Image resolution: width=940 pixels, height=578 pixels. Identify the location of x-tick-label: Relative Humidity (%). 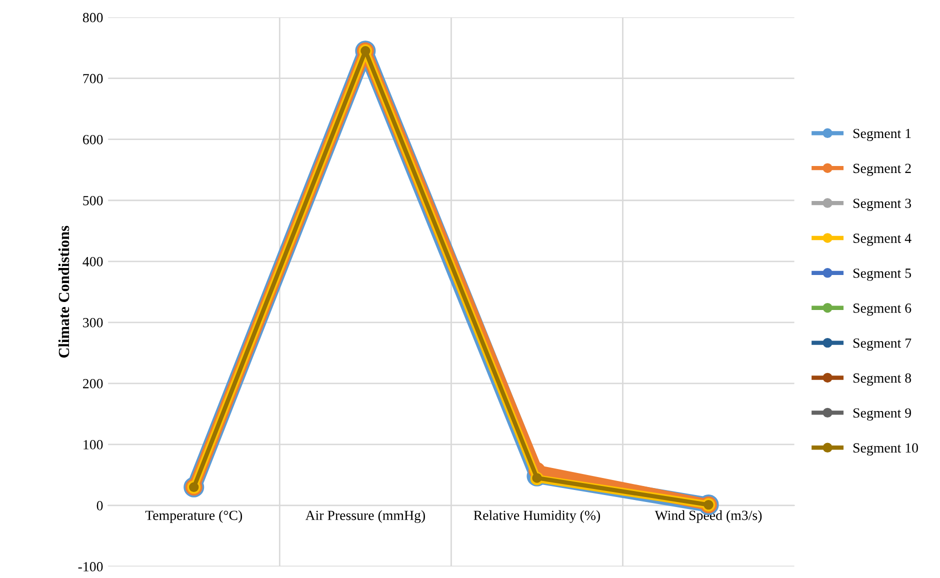
(537, 516).